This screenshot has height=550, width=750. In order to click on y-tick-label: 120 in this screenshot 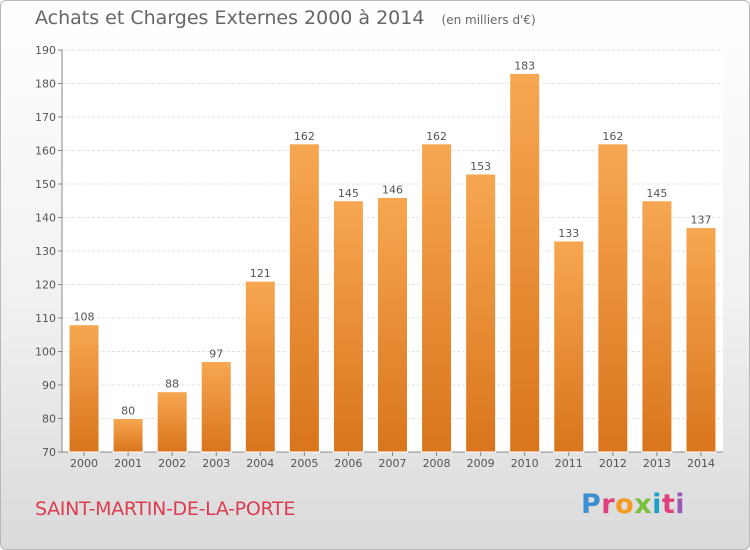, I will do `click(45, 285)`.